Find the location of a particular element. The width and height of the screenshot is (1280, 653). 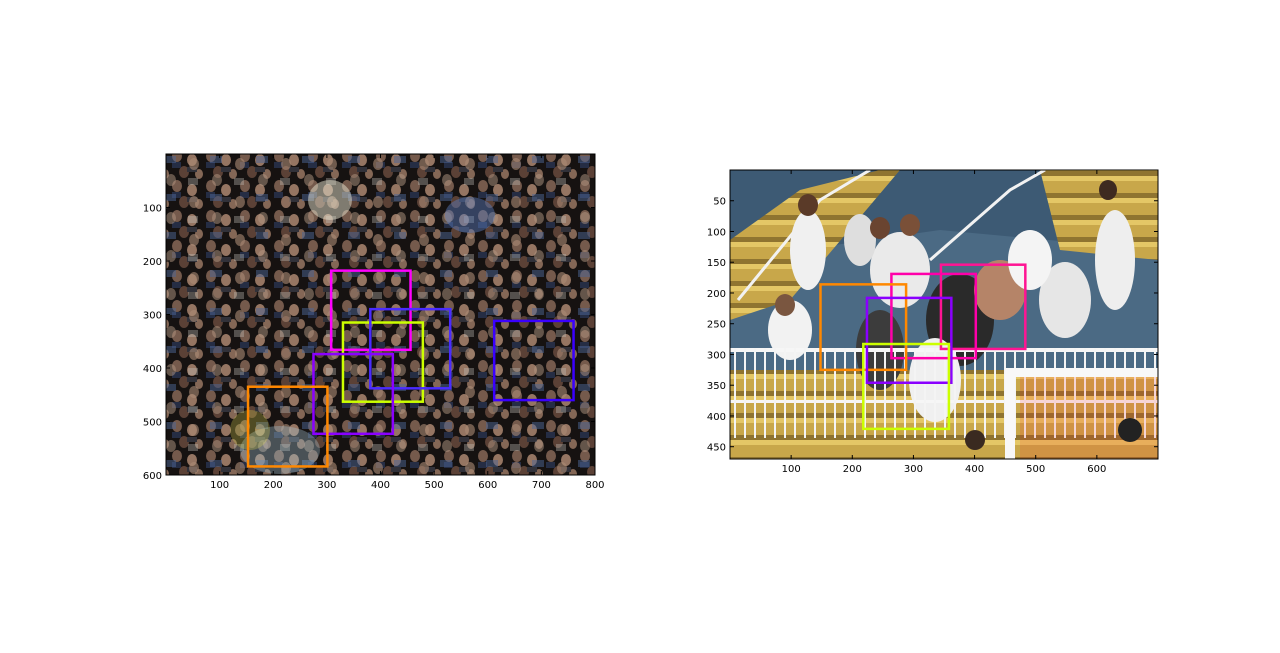

y-tick-label: 250 is located at coordinates (716, 325).